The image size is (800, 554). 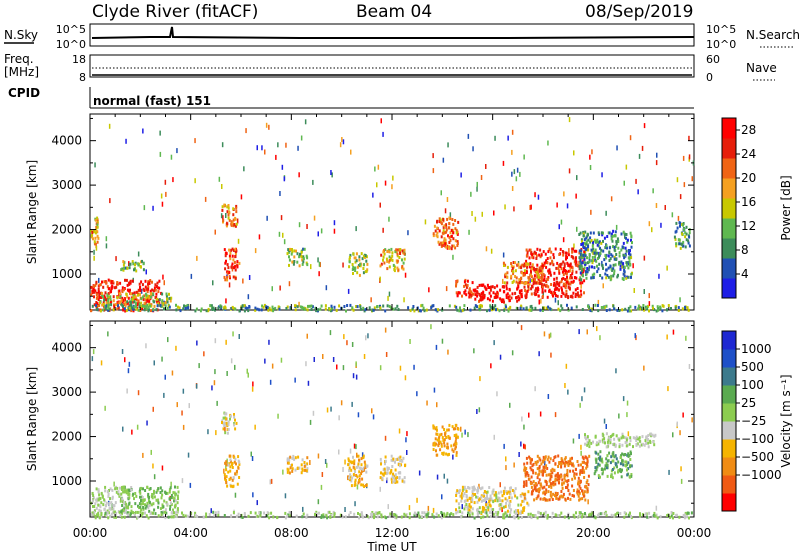 I want to click on nsearch-tick-top: 10^5, so click(x=721, y=29).